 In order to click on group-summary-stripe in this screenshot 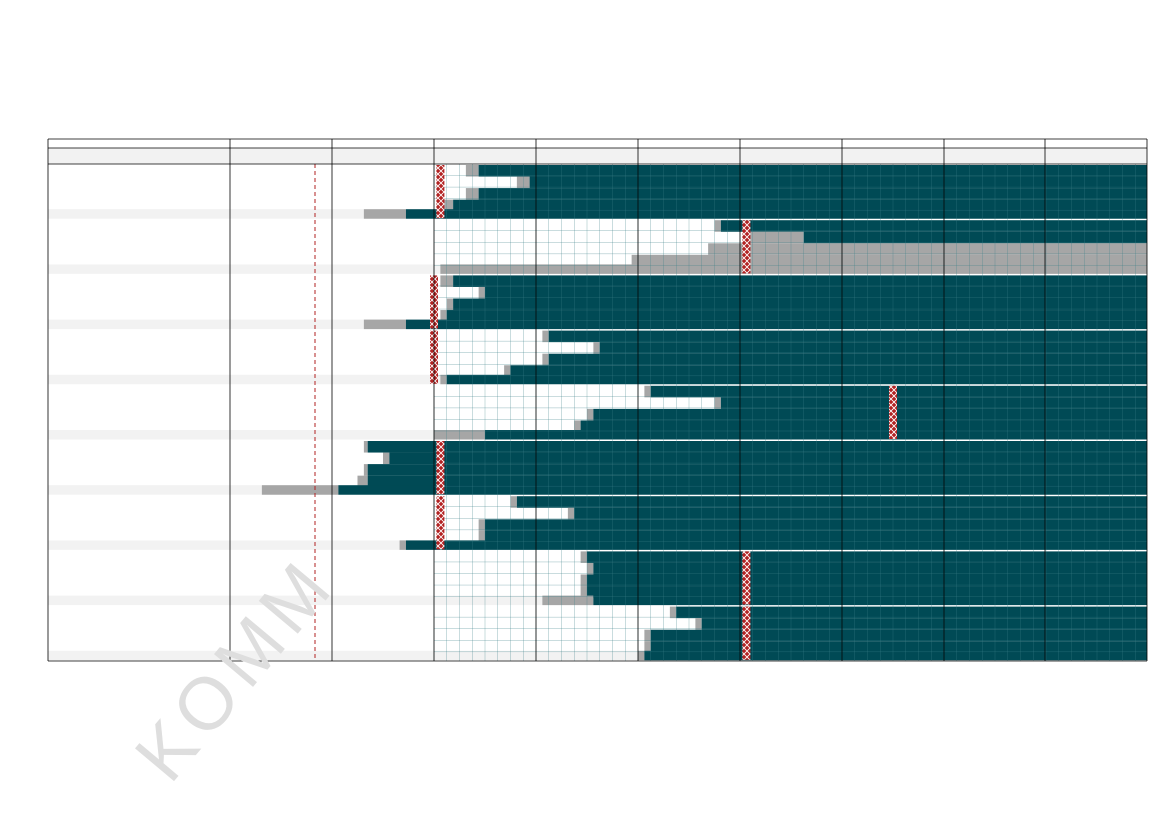, I will do `click(597, 655)`.